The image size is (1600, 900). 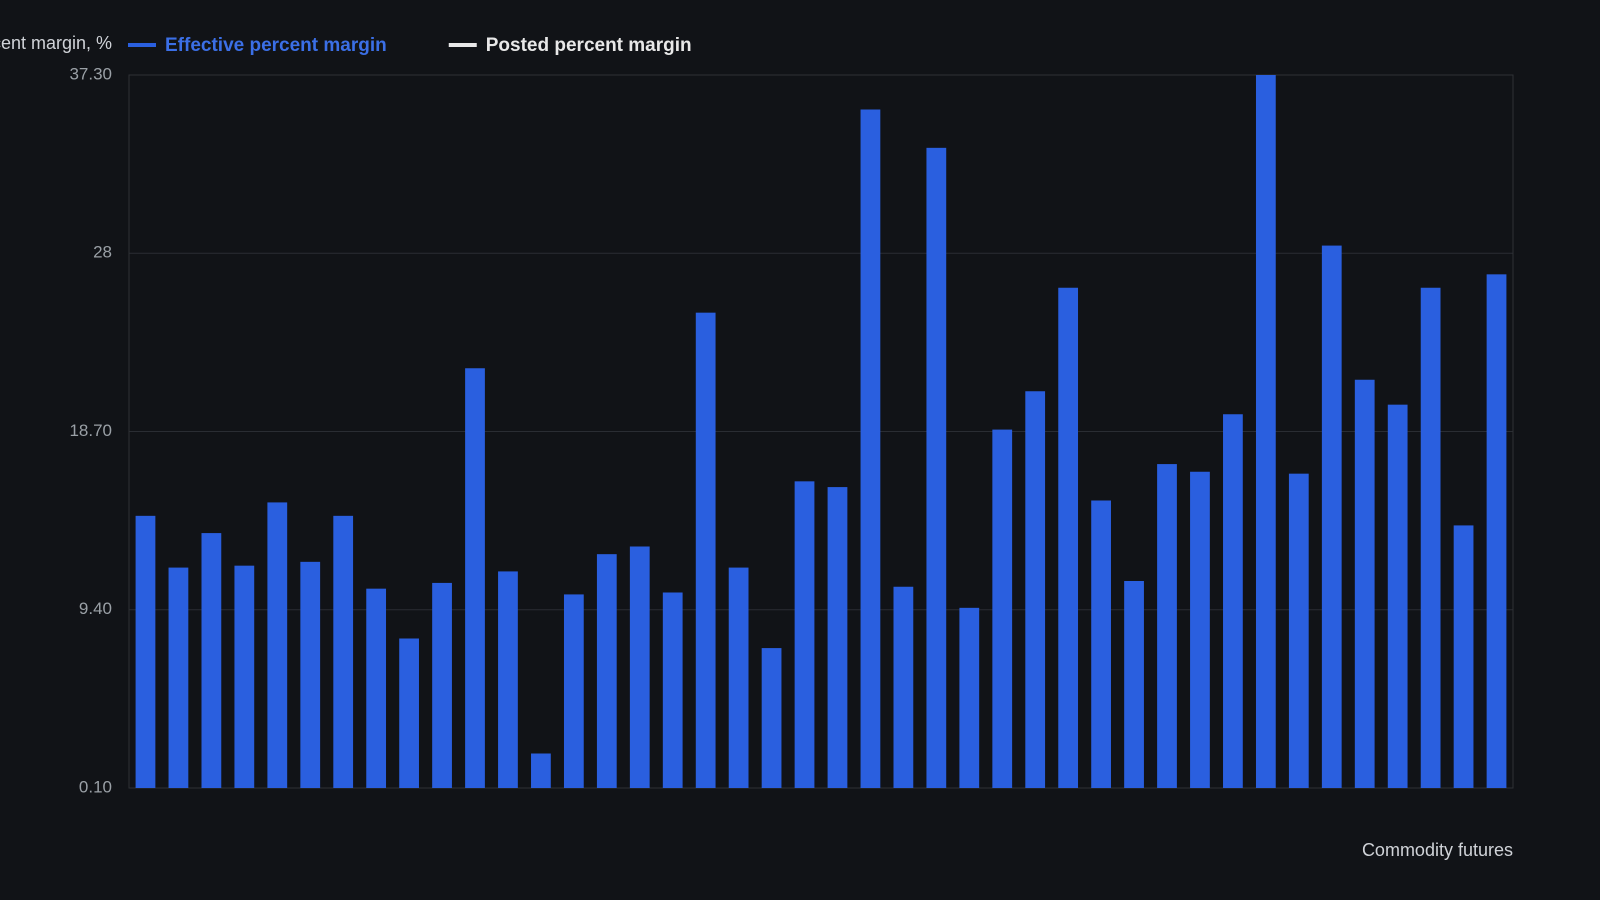 What do you see at coordinates (56, 43) in the screenshot?
I see `y-axis-label: Percent margin, %` at bounding box center [56, 43].